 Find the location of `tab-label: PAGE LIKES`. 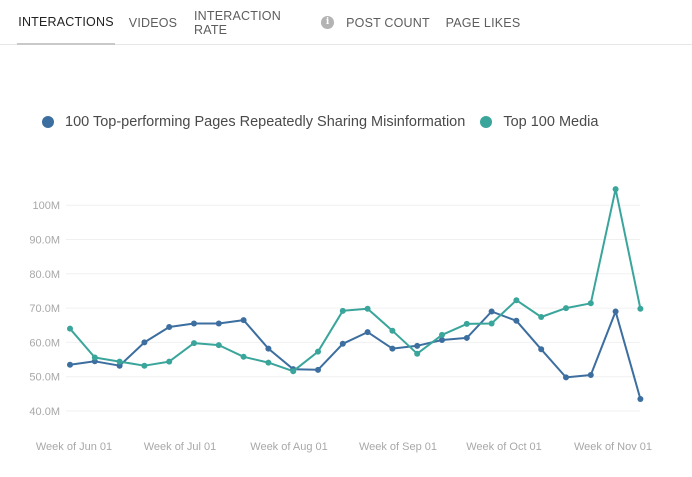

tab-label: PAGE LIKES is located at coordinates (483, 22).